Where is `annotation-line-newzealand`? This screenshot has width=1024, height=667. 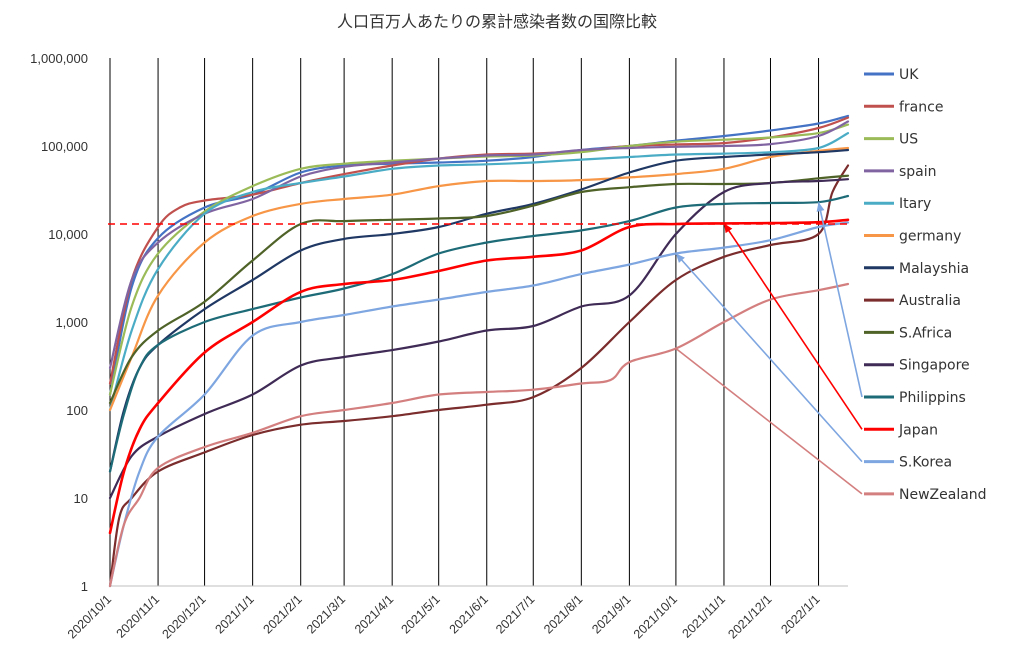
annotation-line-newzealand is located at coordinates (769, 421).